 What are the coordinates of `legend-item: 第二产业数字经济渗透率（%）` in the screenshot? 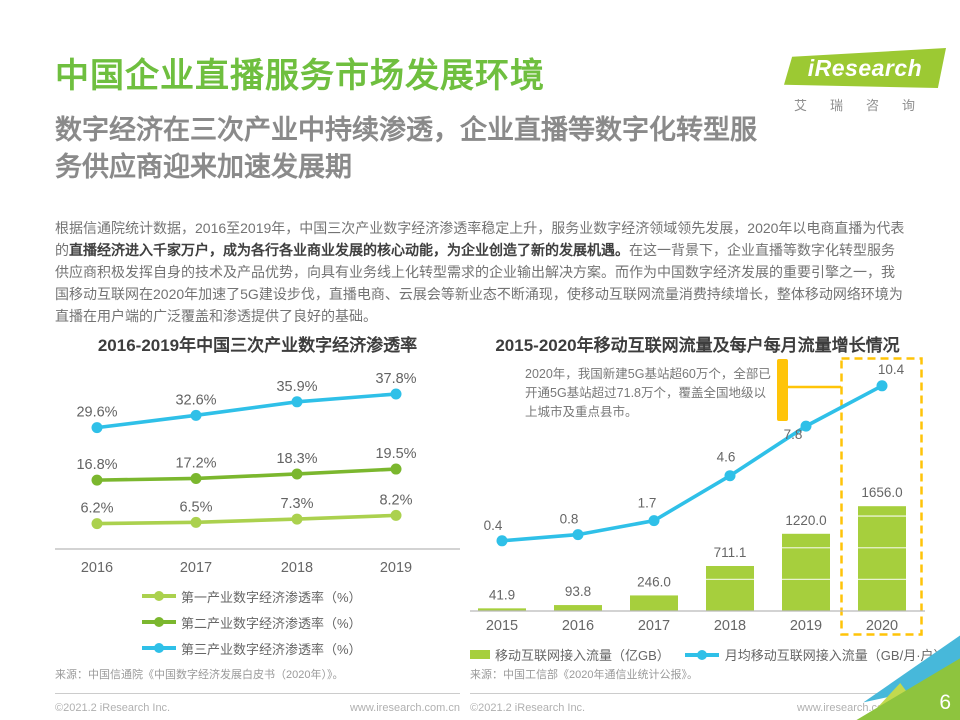 It's located at (300, 622).